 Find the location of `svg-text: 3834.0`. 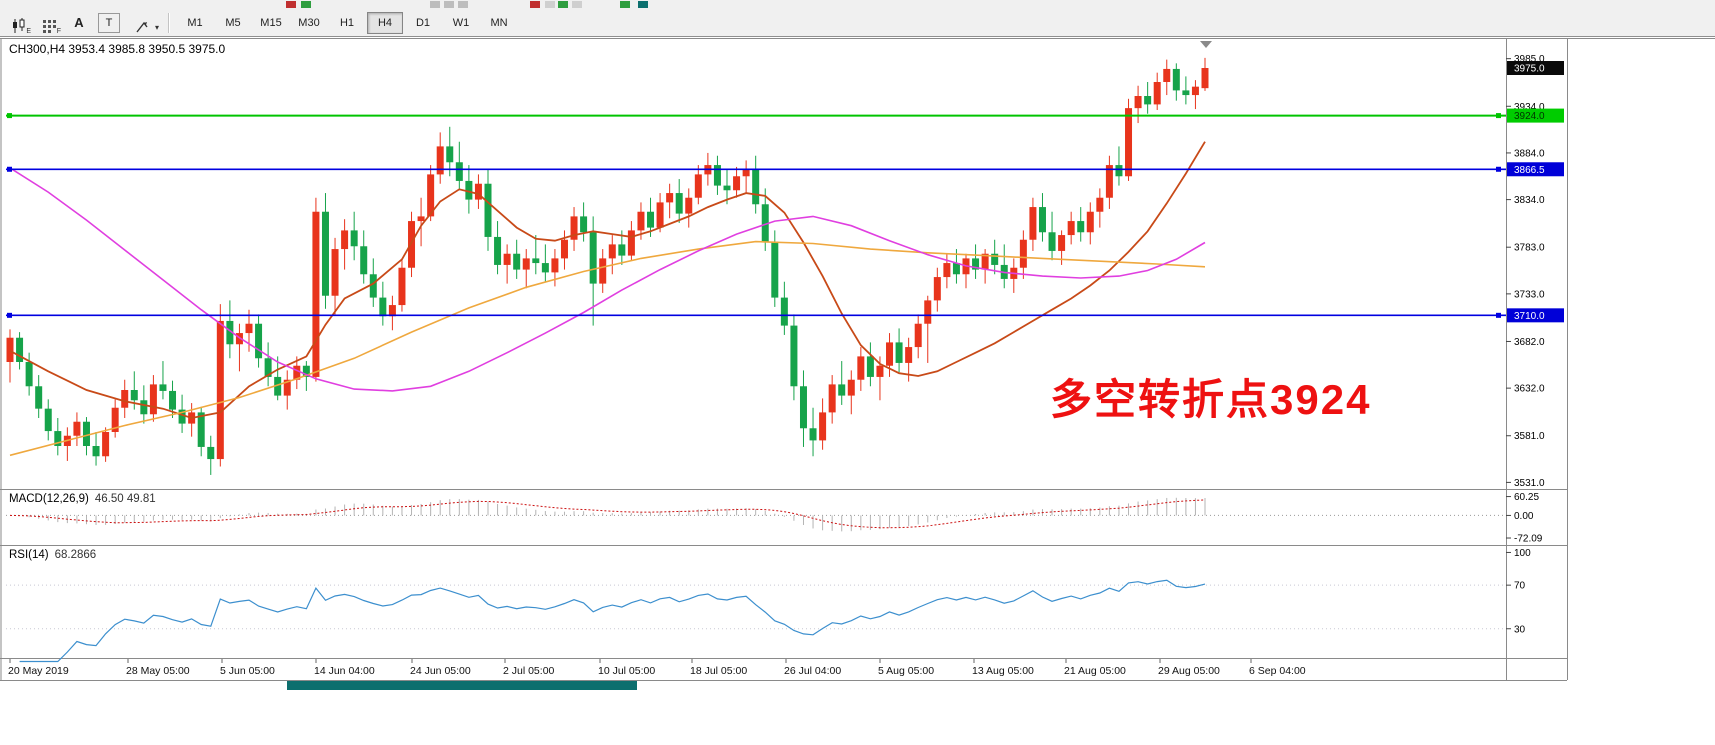

svg-text: 3834.0 is located at coordinates (1529, 200).